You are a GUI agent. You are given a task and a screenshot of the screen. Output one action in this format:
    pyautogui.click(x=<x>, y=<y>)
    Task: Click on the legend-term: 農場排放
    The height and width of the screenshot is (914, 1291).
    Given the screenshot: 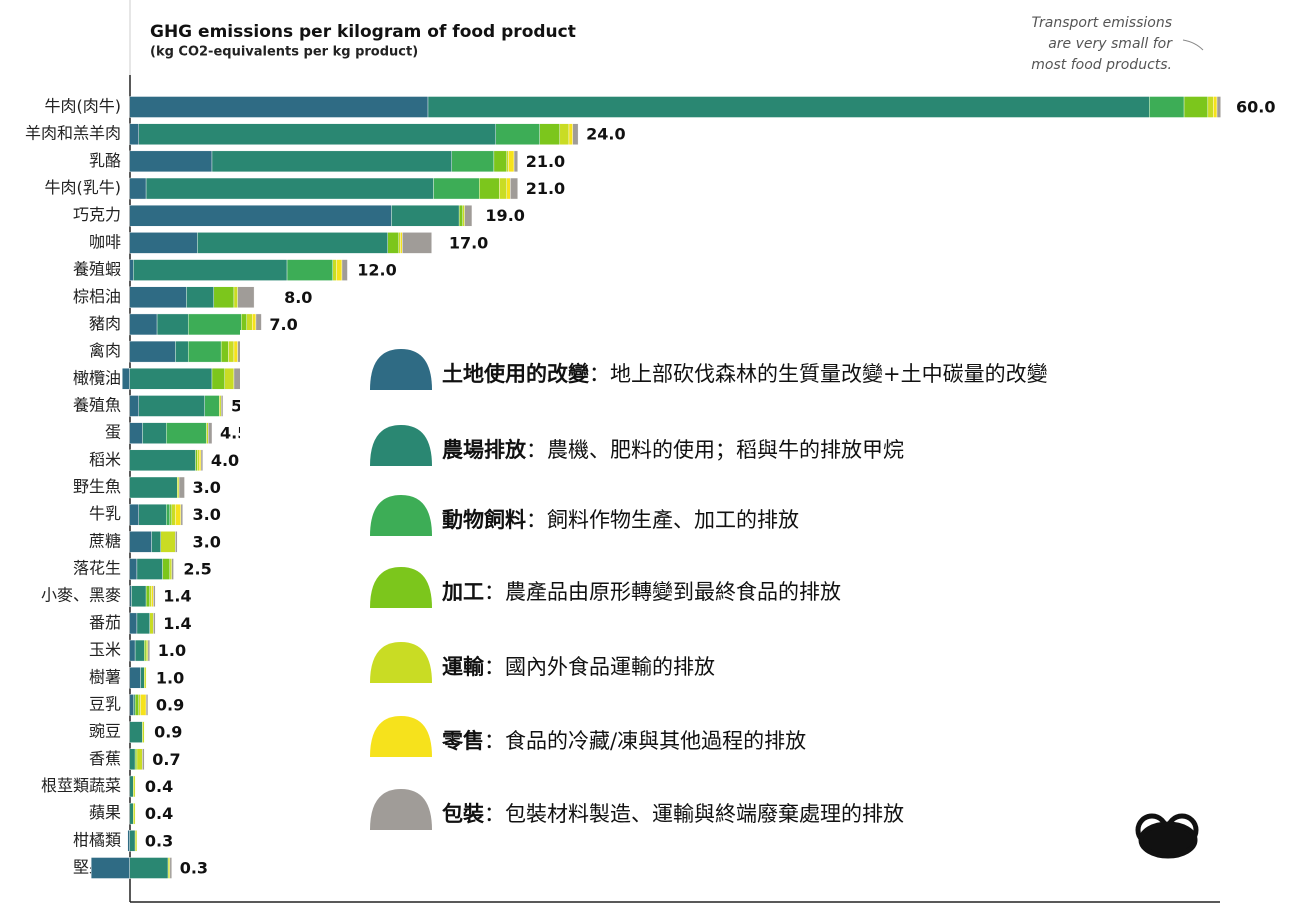 What is the action you would take?
    pyautogui.click(x=484, y=449)
    